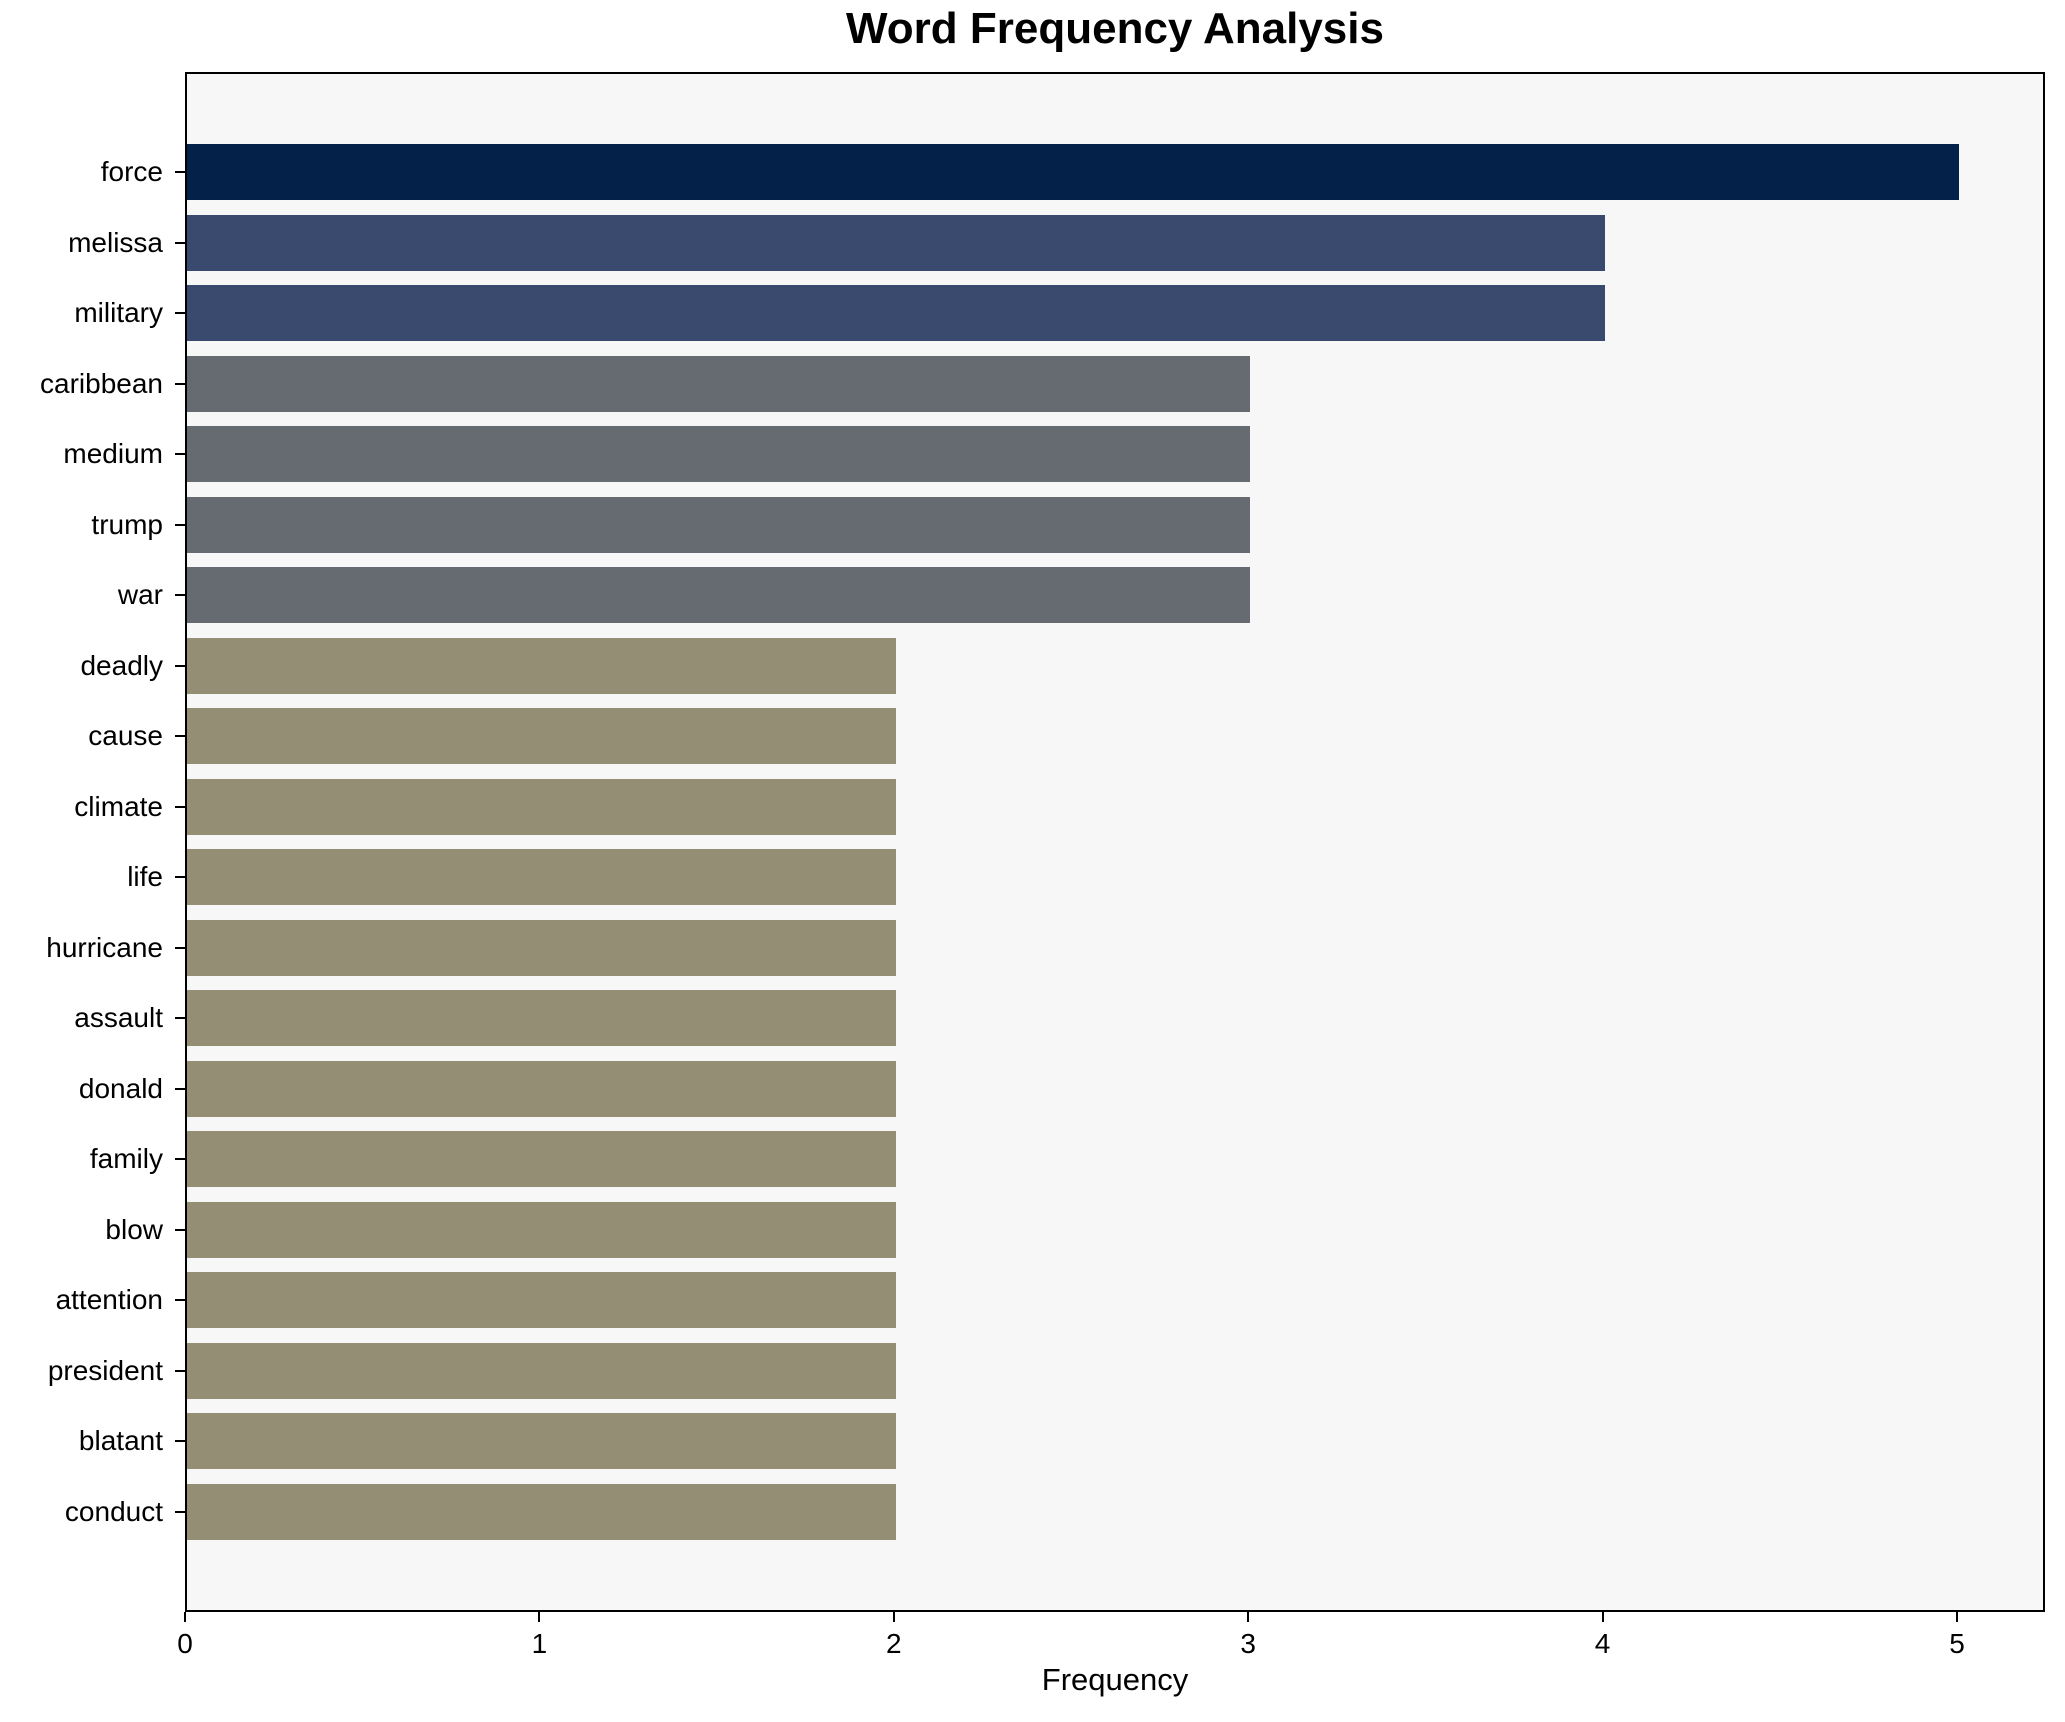 Image resolution: width=2065 pixels, height=1722 pixels. I want to click on y-tick-mark-trump, so click(180, 524).